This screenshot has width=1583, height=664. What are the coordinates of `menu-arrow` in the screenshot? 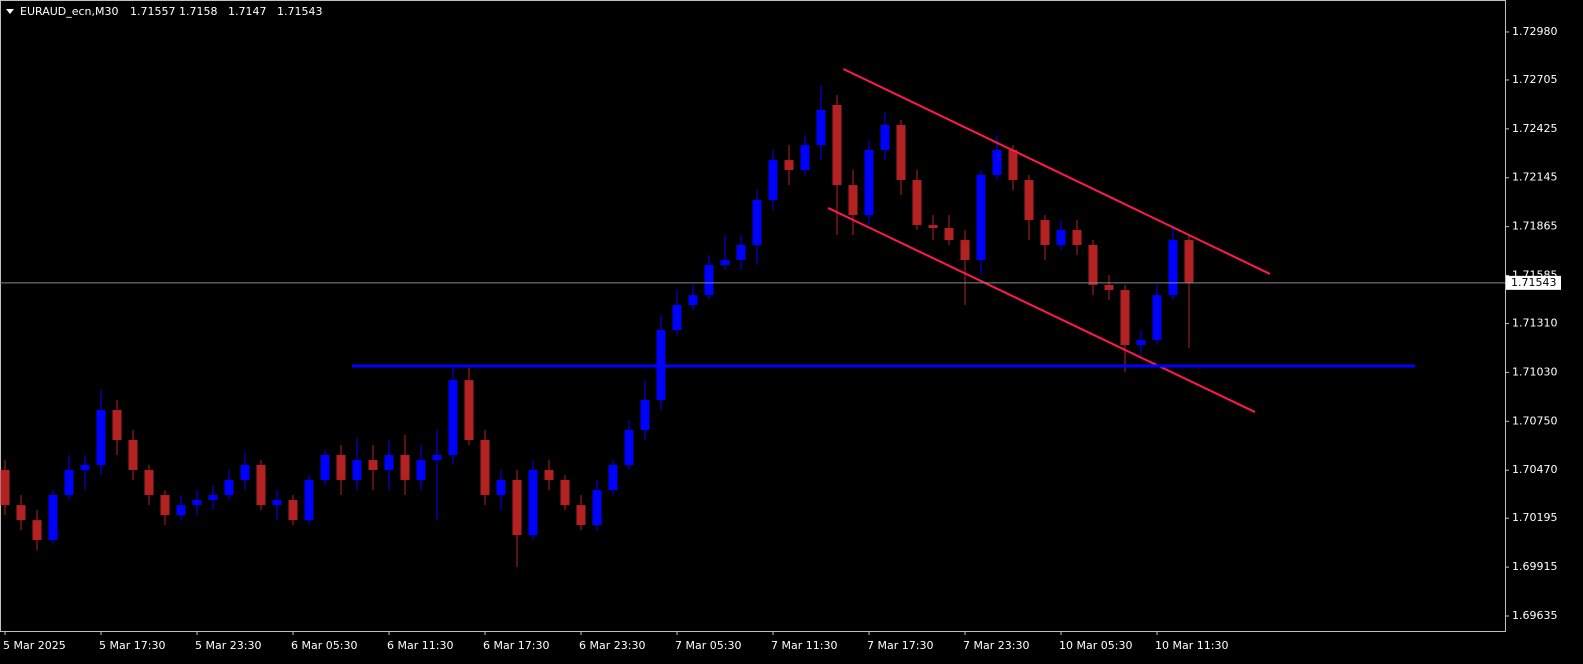 It's located at (10, 11).